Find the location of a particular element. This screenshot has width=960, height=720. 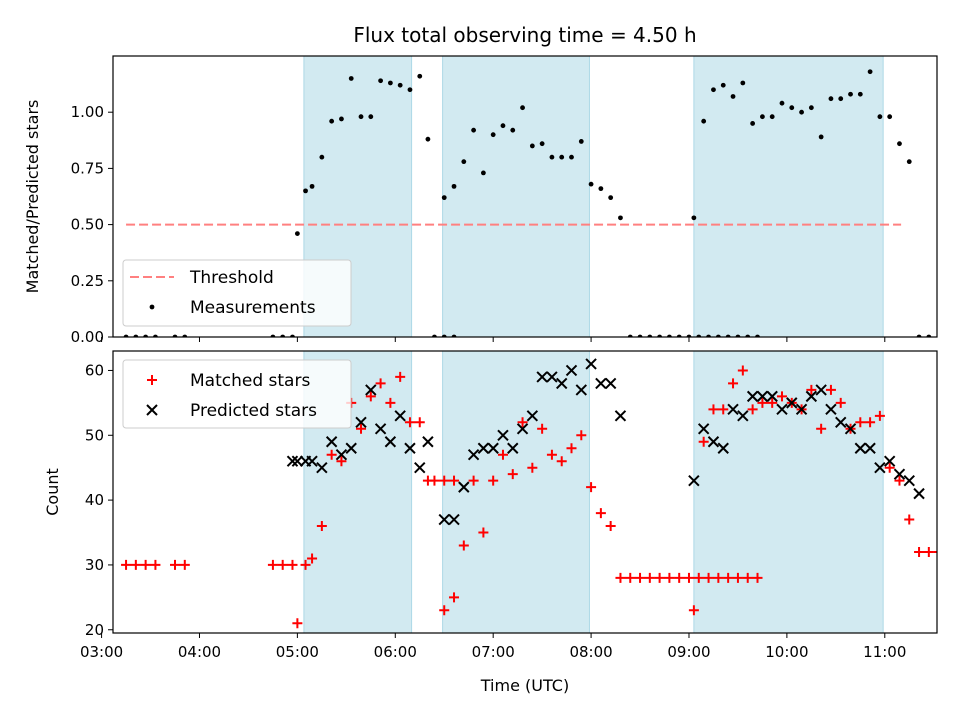

legend-measurement-label: Measurements is located at coordinates (253, 308).